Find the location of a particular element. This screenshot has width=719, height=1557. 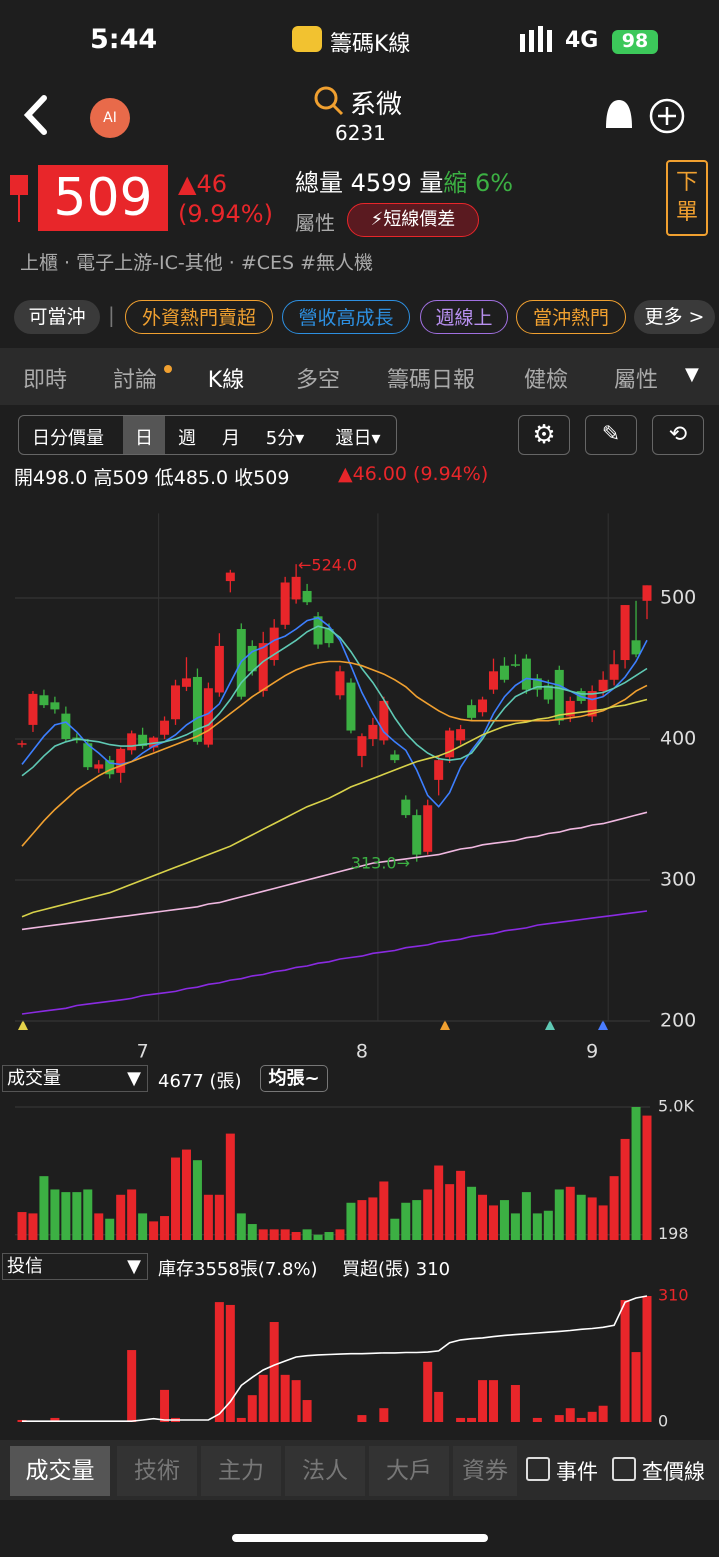

tab: 討論 is located at coordinates (135, 380).